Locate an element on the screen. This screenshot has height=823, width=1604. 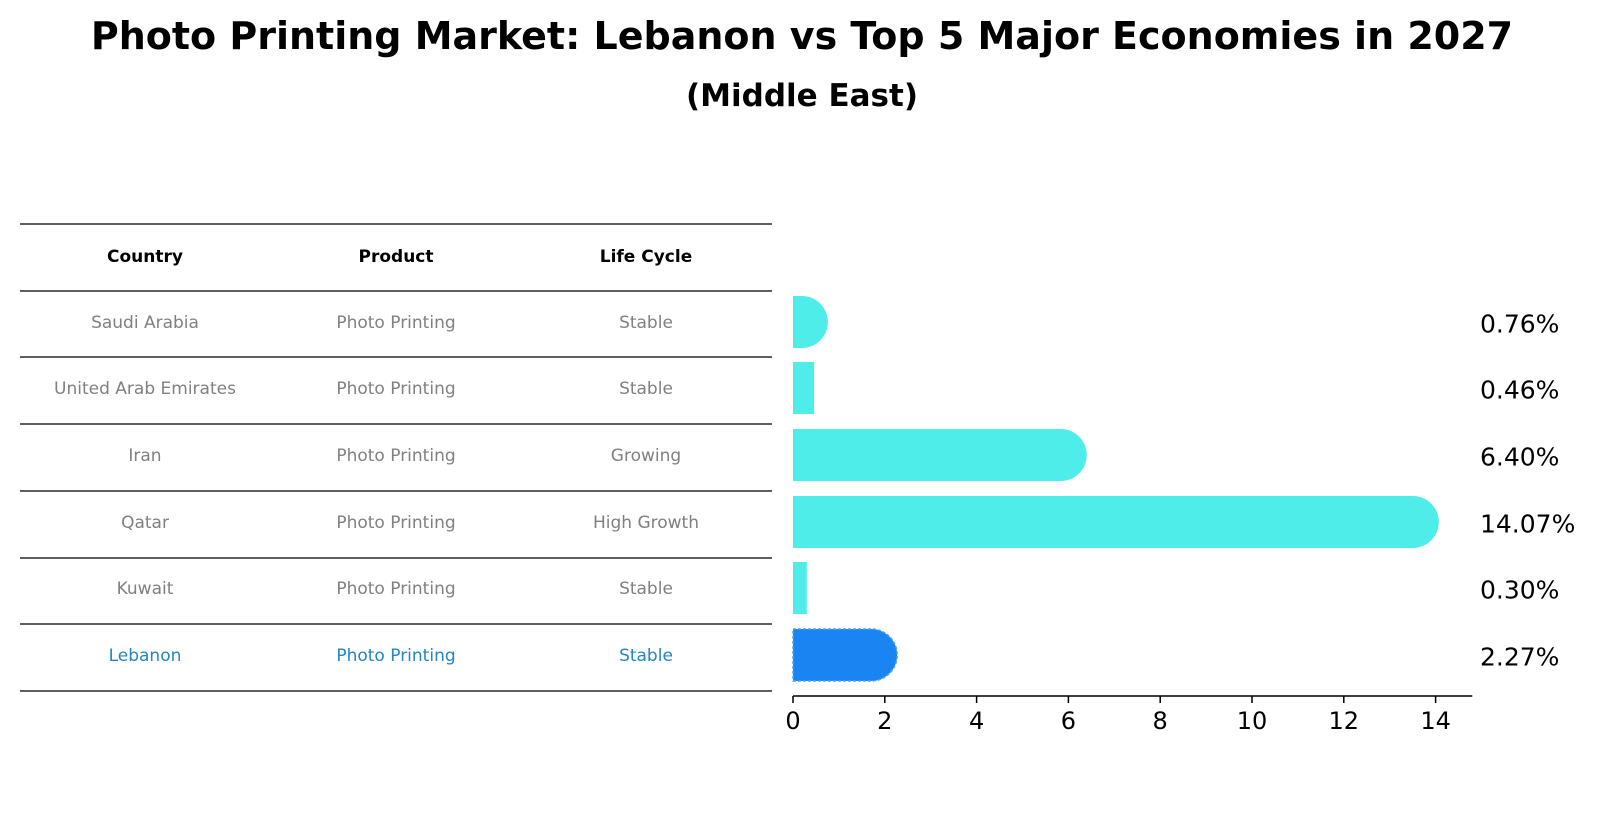
x-tick-label: 14 is located at coordinates (1435, 721).